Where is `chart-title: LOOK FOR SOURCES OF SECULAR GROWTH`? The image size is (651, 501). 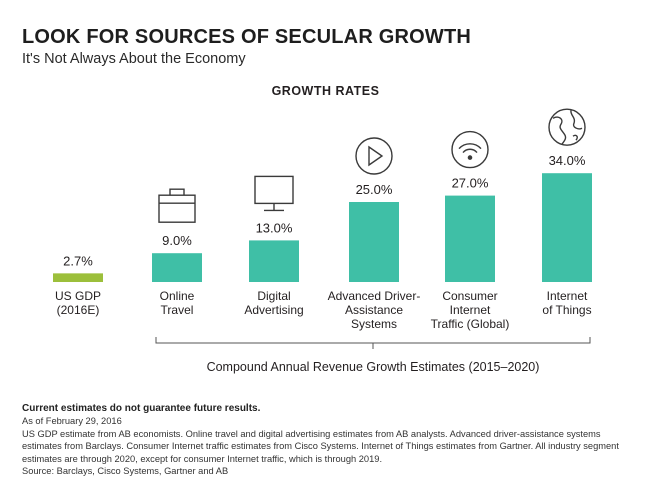 chart-title: LOOK FOR SOURCES OF SECULAR GROWTH is located at coordinates (247, 37).